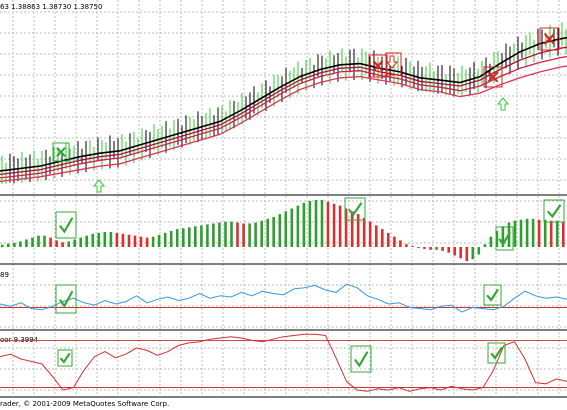 The image size is (567, 410). I want to click on stoch-line, so click(283, 362).